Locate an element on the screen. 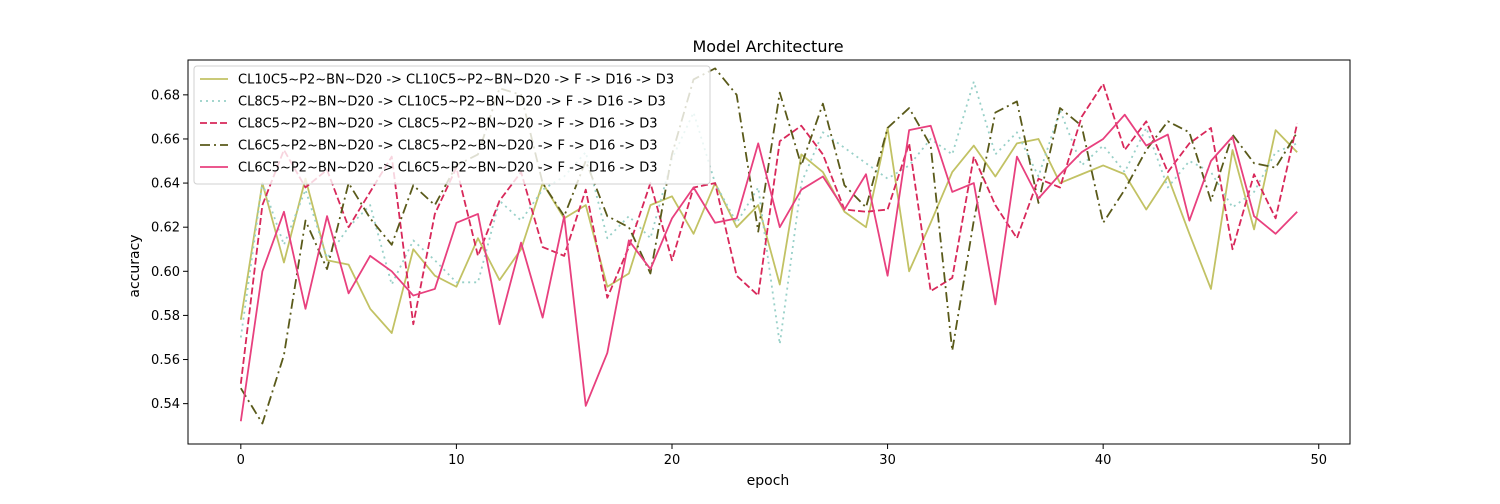 This screenshot has width=1500, height=504. x-tick-label: 40 is located at coordinates (1103, 460).